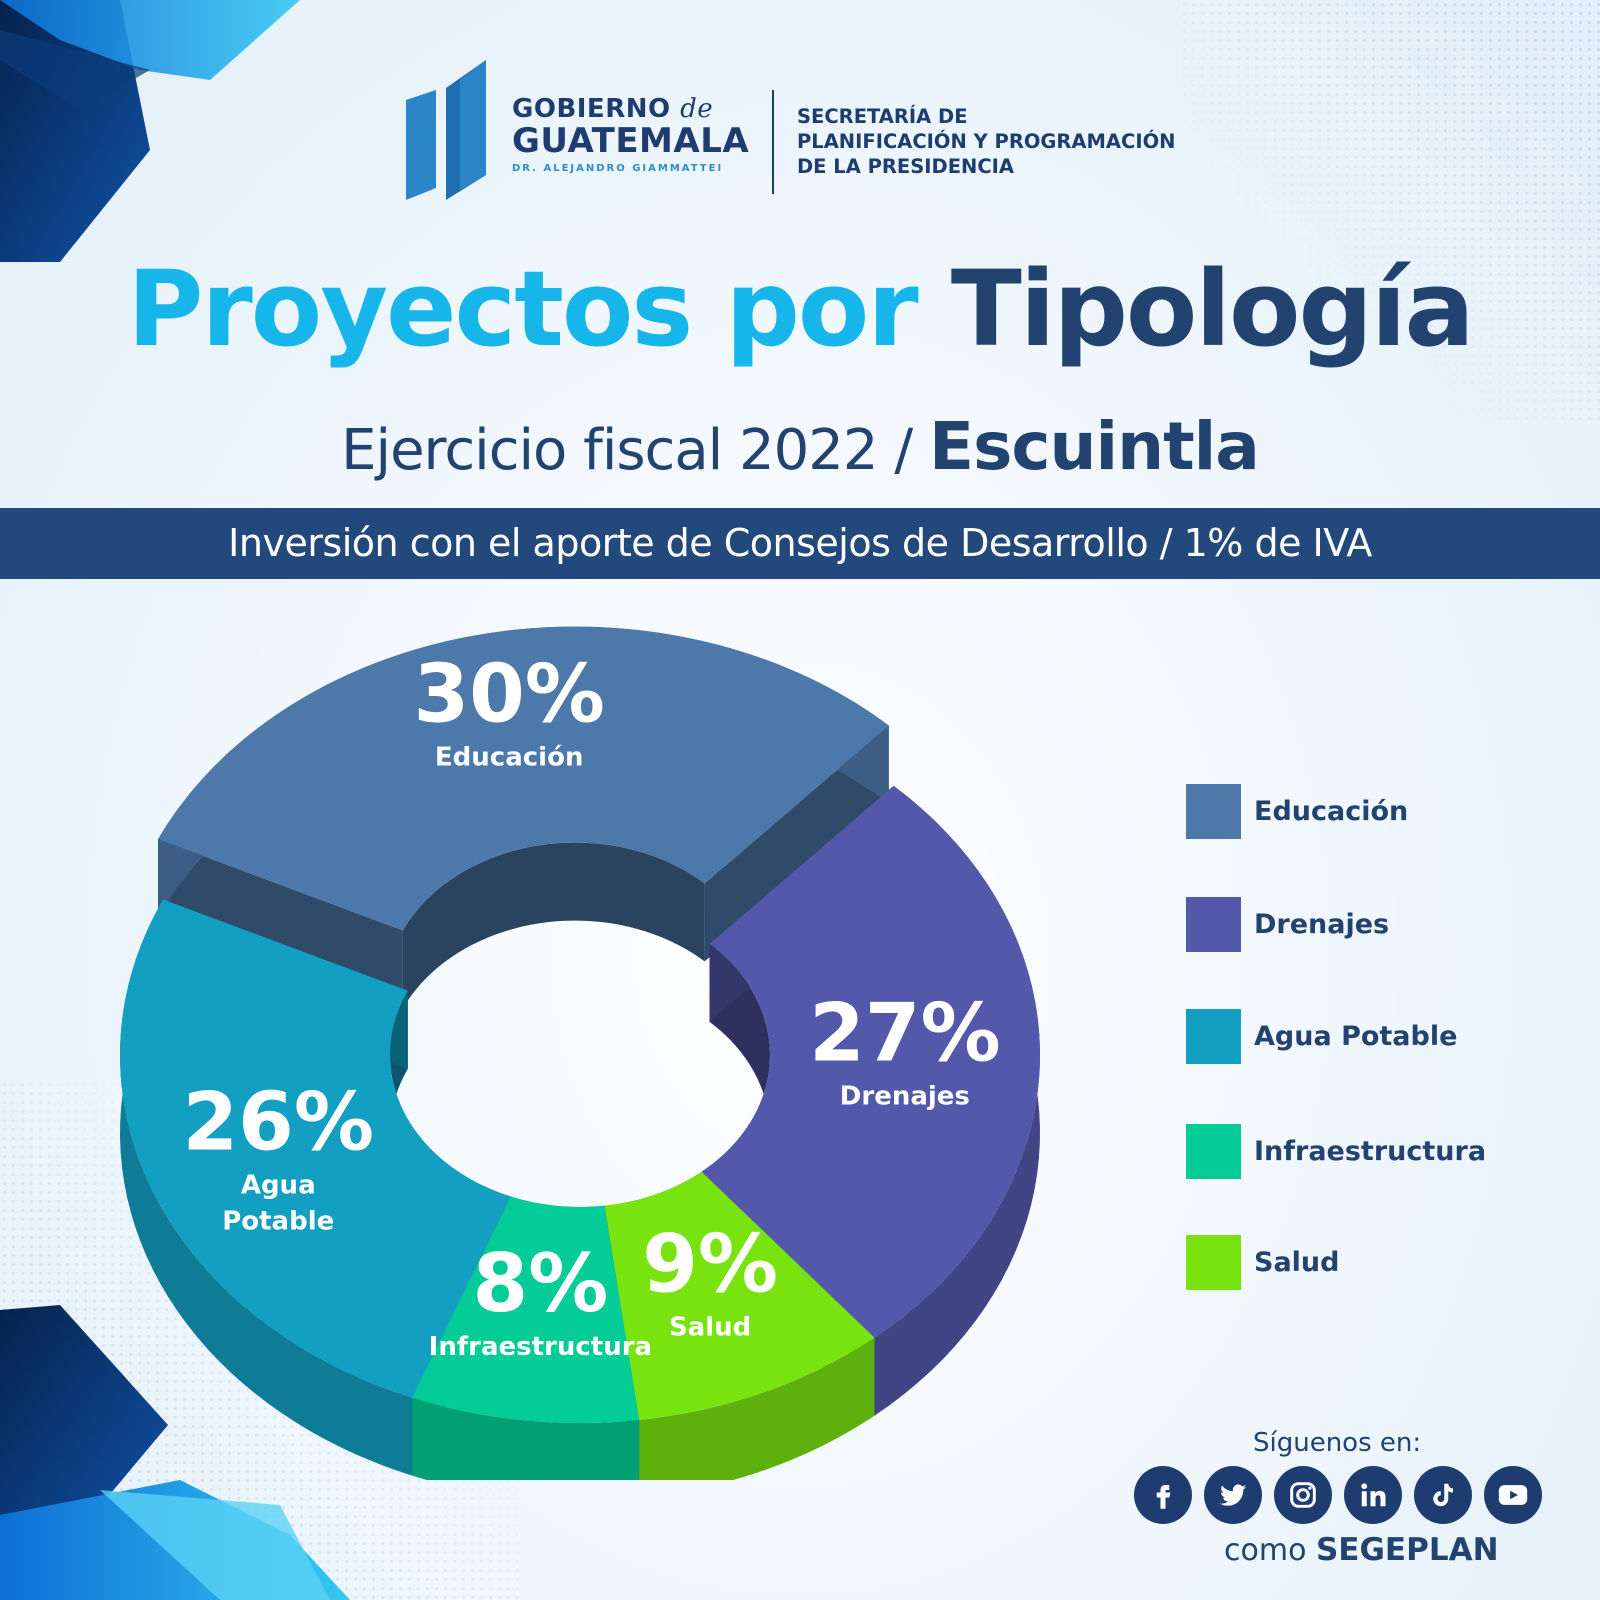  I want to click on subtitle-part1: Ejercicio fiscal 2022 /, so click(627, 450).